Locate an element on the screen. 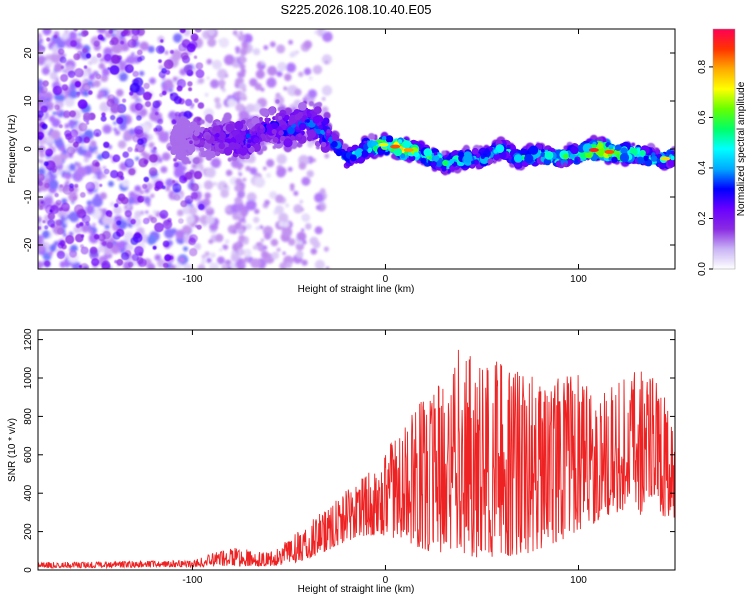 This screenshot has height=600, width=750. spectrogram-x-tick-label: 0 is located at coordinates (386, 279).